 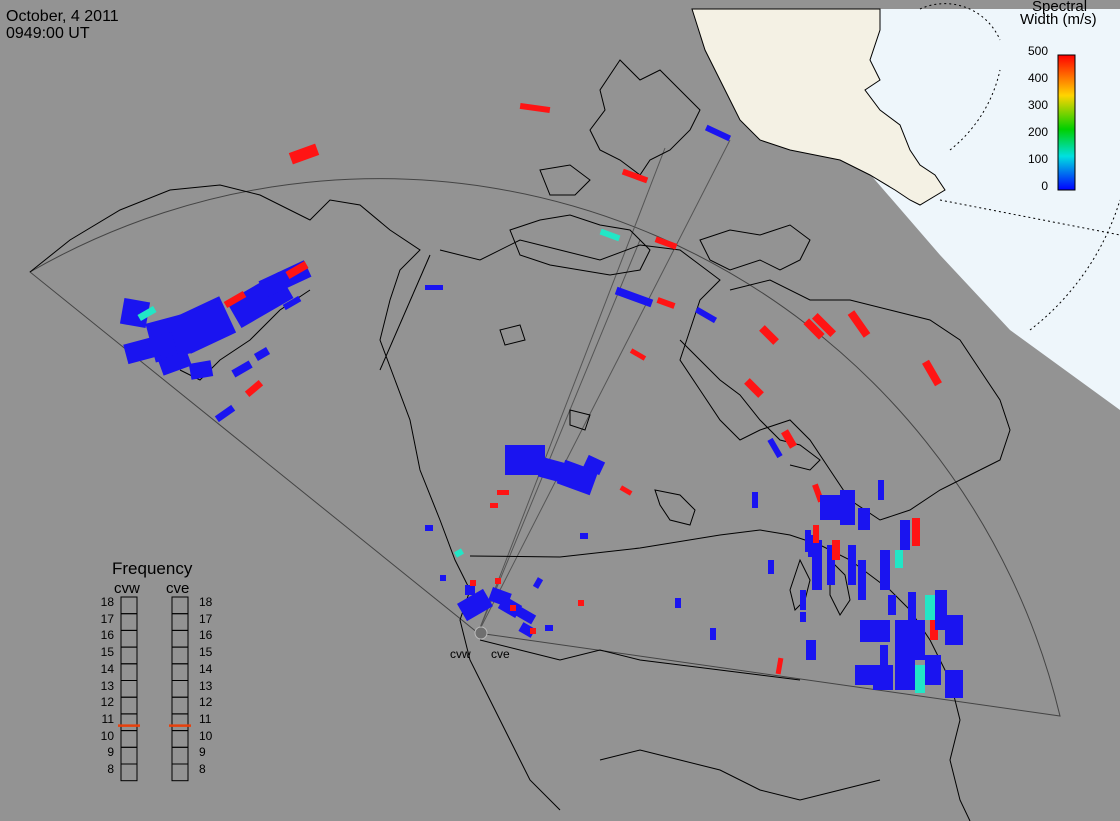 What do you see at coordinates (1060, 7) in the screenshot?
I see `color-scale-title-line1: Spectral` at bounding box center [1060, 7].